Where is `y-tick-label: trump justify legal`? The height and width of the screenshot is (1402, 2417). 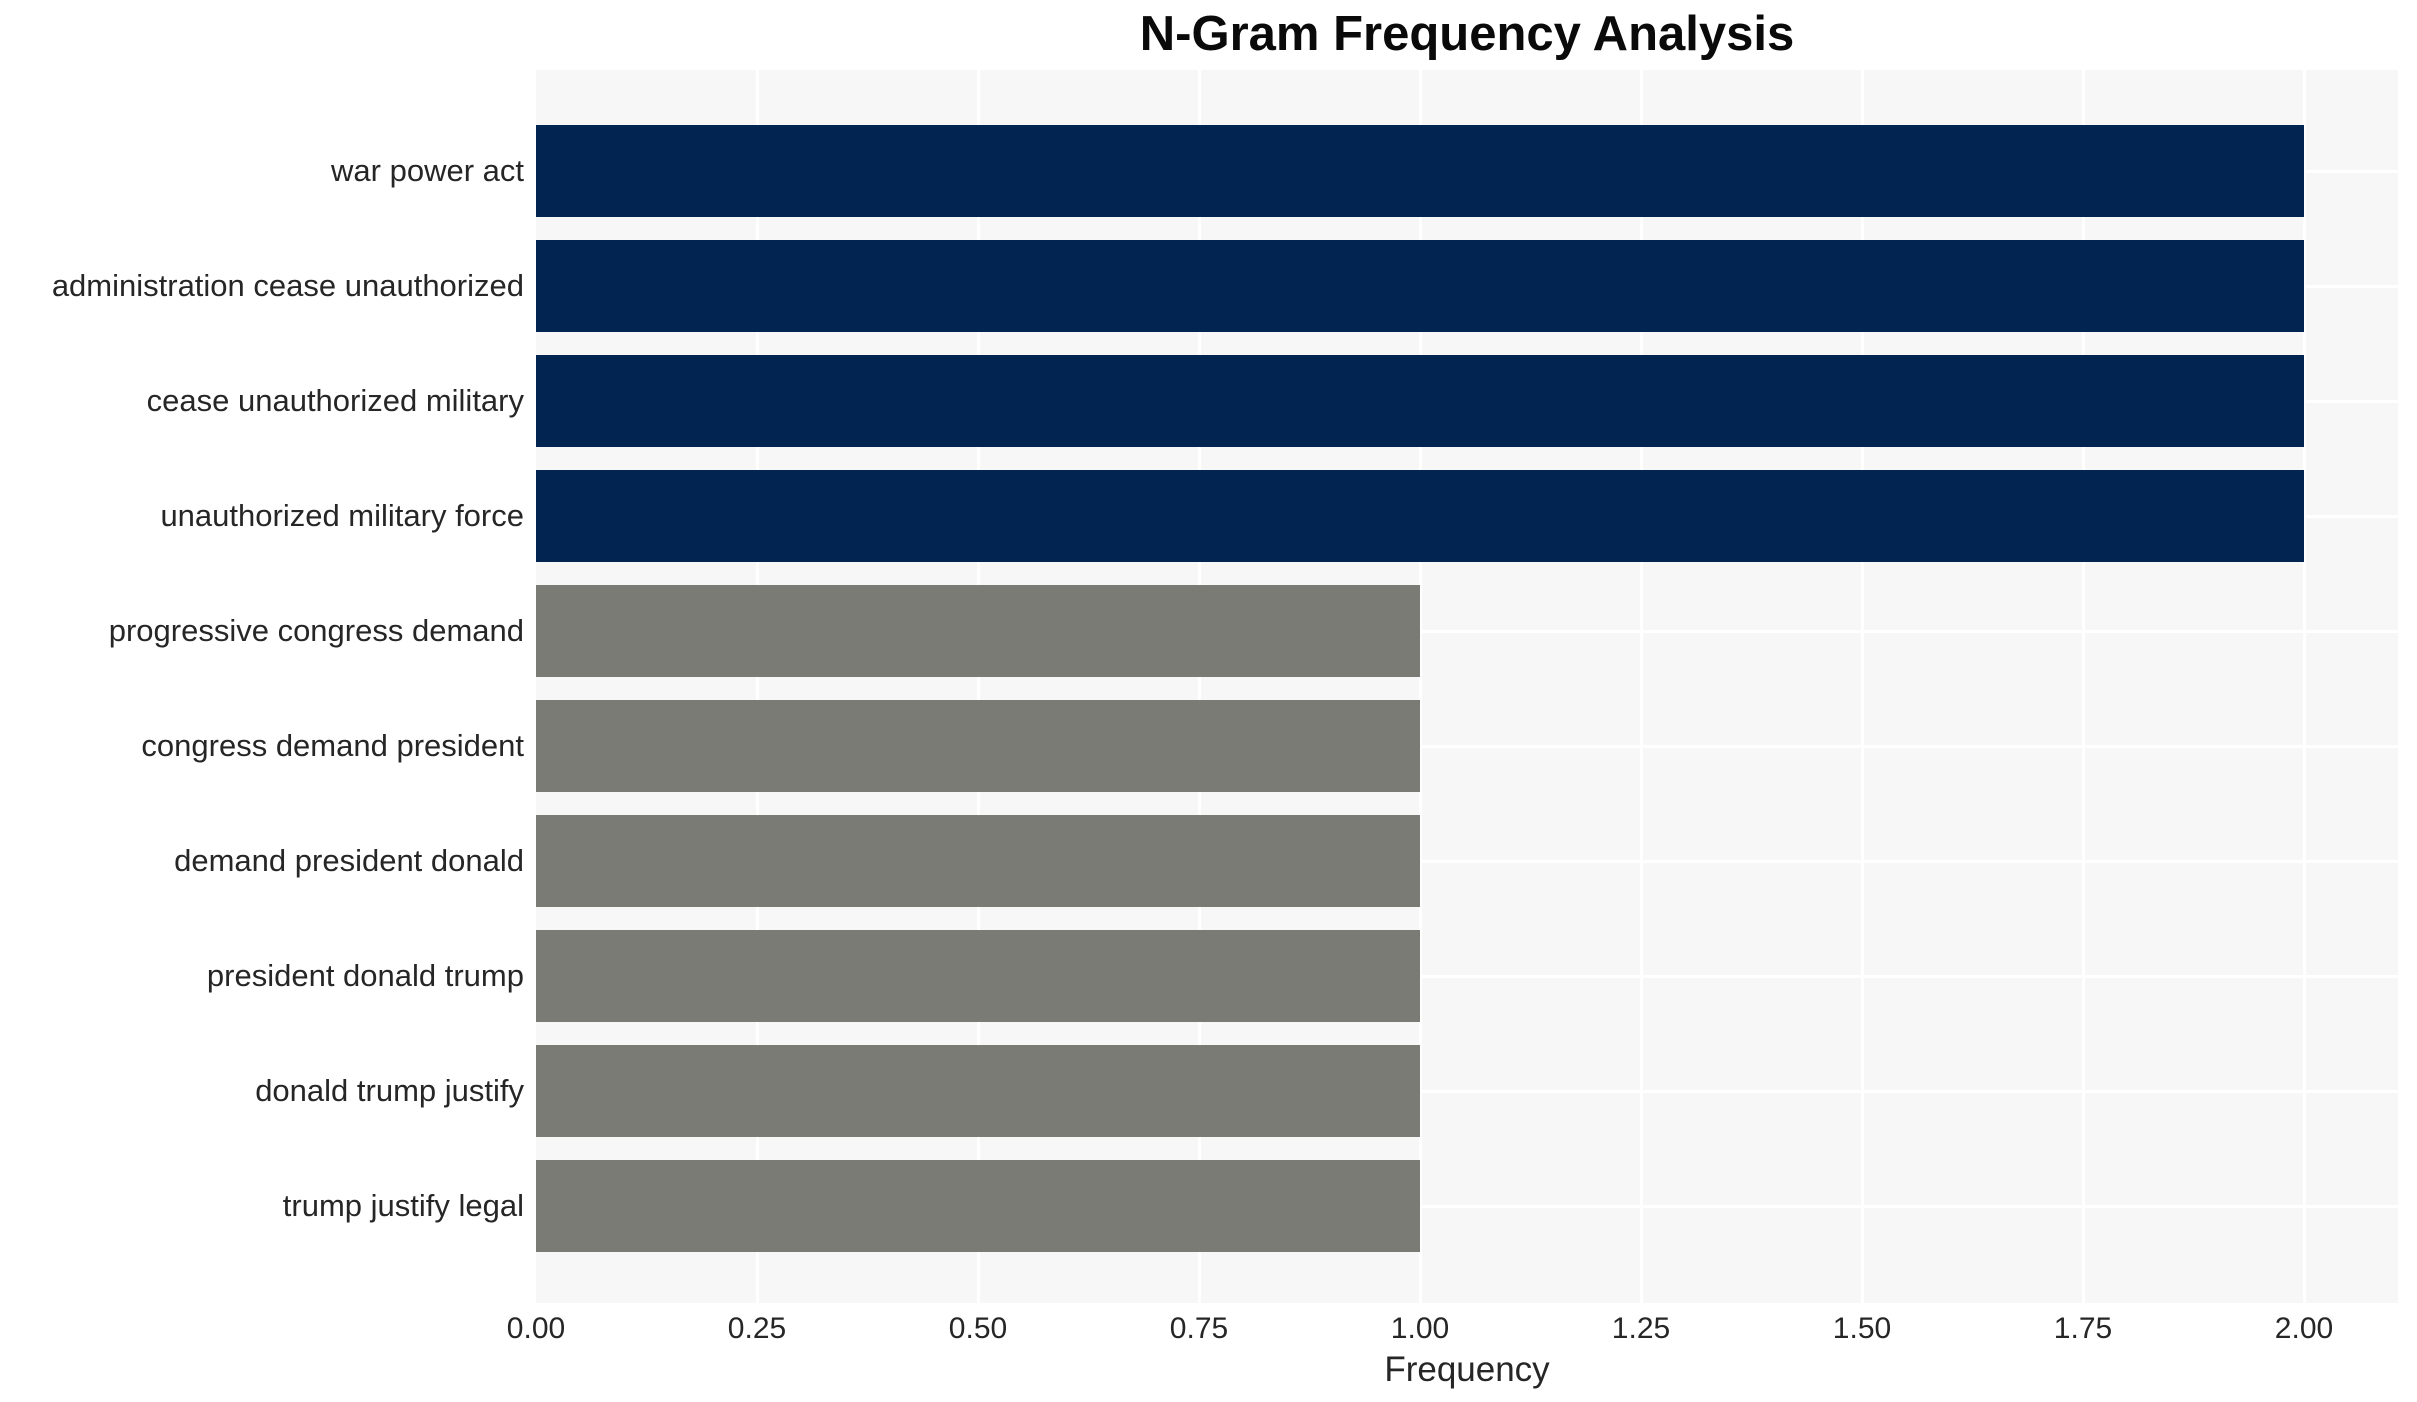 y-tick-label: trump justify legal is located at coordinates (403, 1205).